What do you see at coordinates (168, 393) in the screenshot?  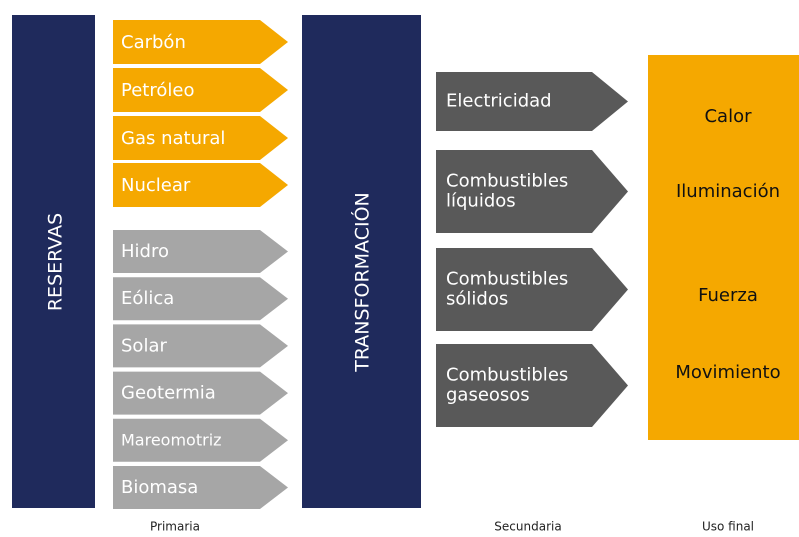 I see `primary-source-label: Geotermia` at bounding box center [168, 393].